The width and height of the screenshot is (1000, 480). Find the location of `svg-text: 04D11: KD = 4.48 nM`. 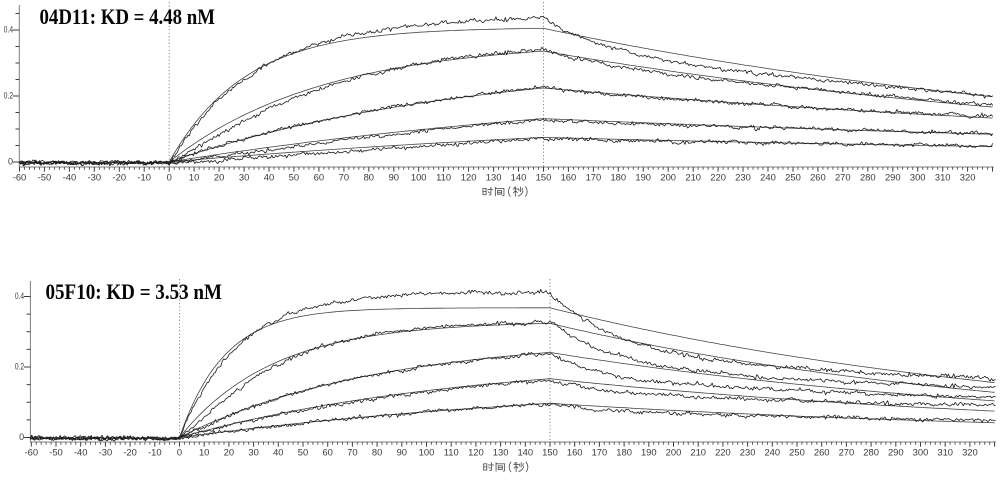

svg-text: 04D11: KD = 4.48 nM is located at coordinates (128, 16).